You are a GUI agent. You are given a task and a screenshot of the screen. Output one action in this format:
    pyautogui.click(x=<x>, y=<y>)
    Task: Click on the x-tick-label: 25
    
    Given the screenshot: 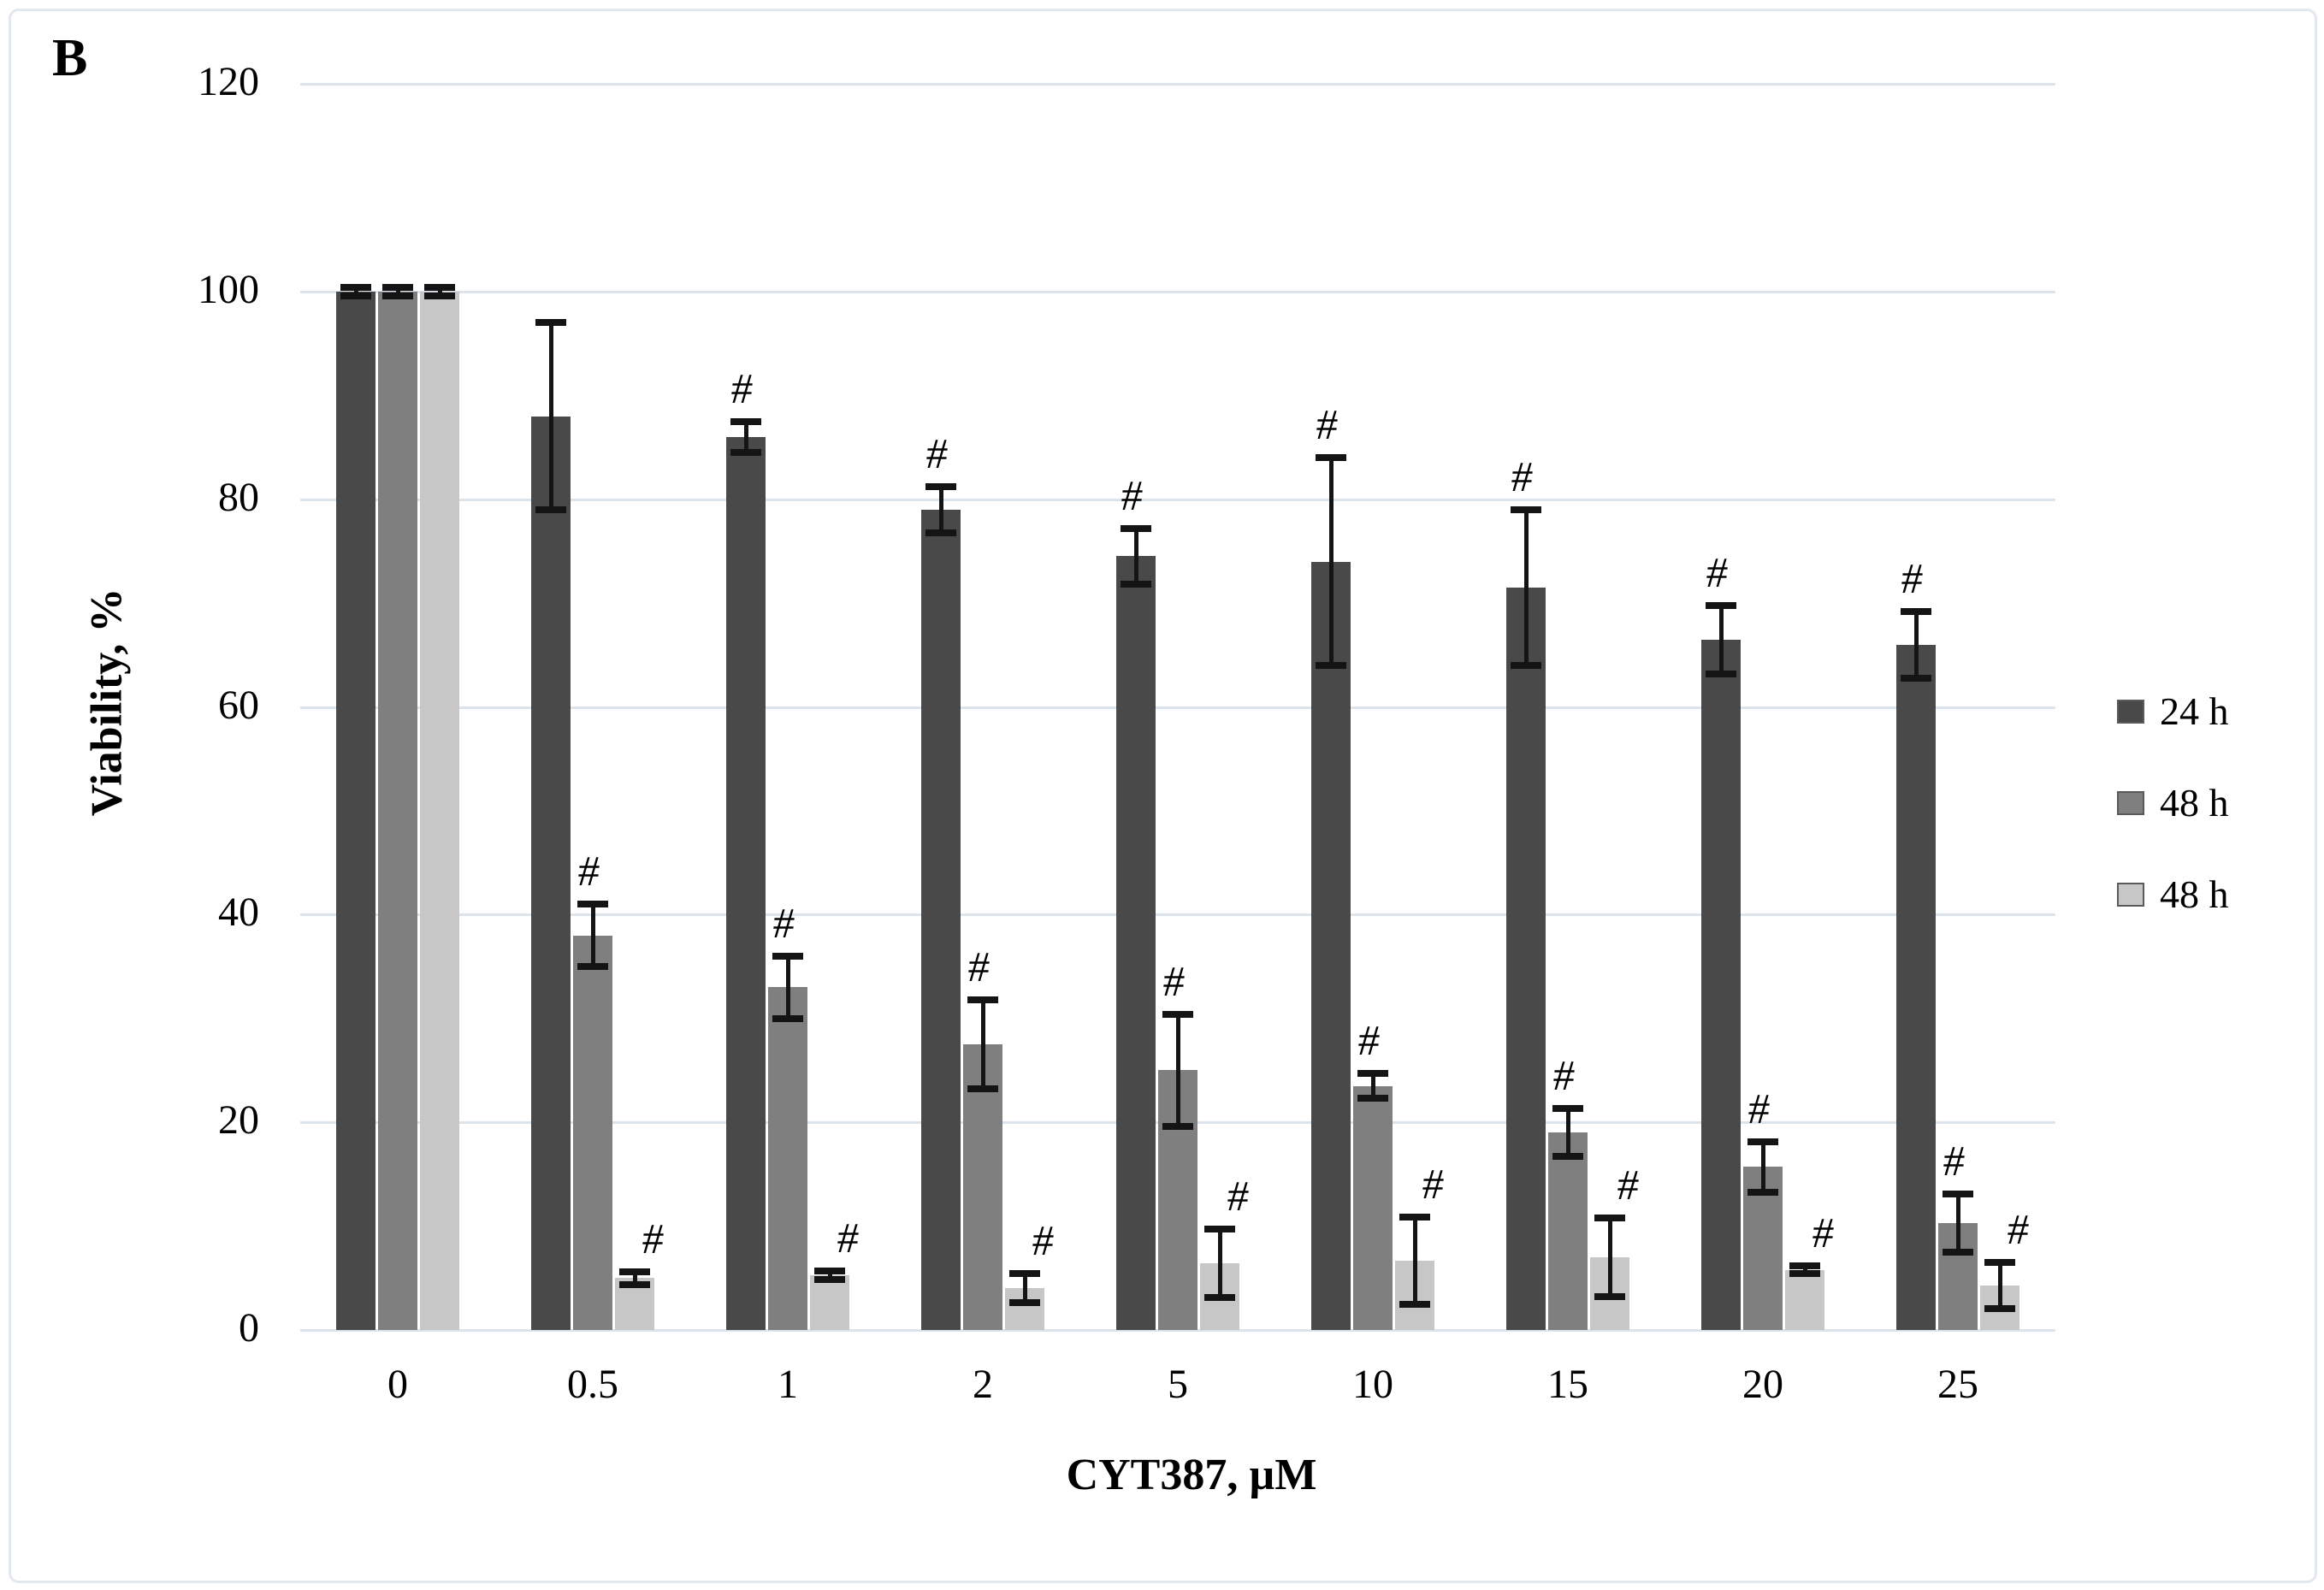 What is the action you would take?
    pyautogui.click(x=1957, y=1384)
    